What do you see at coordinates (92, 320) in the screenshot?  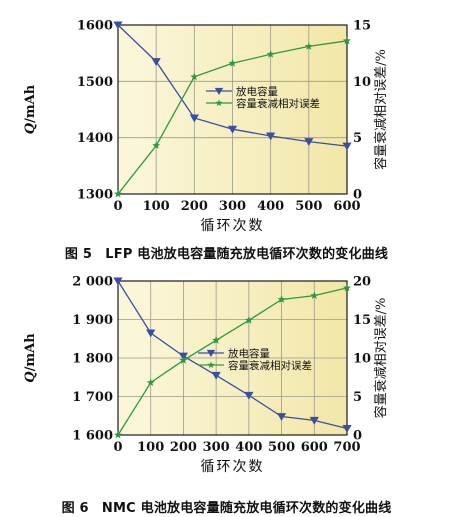 I see `y-left-tick-label: 1 900` at bounding box center [92, 320].